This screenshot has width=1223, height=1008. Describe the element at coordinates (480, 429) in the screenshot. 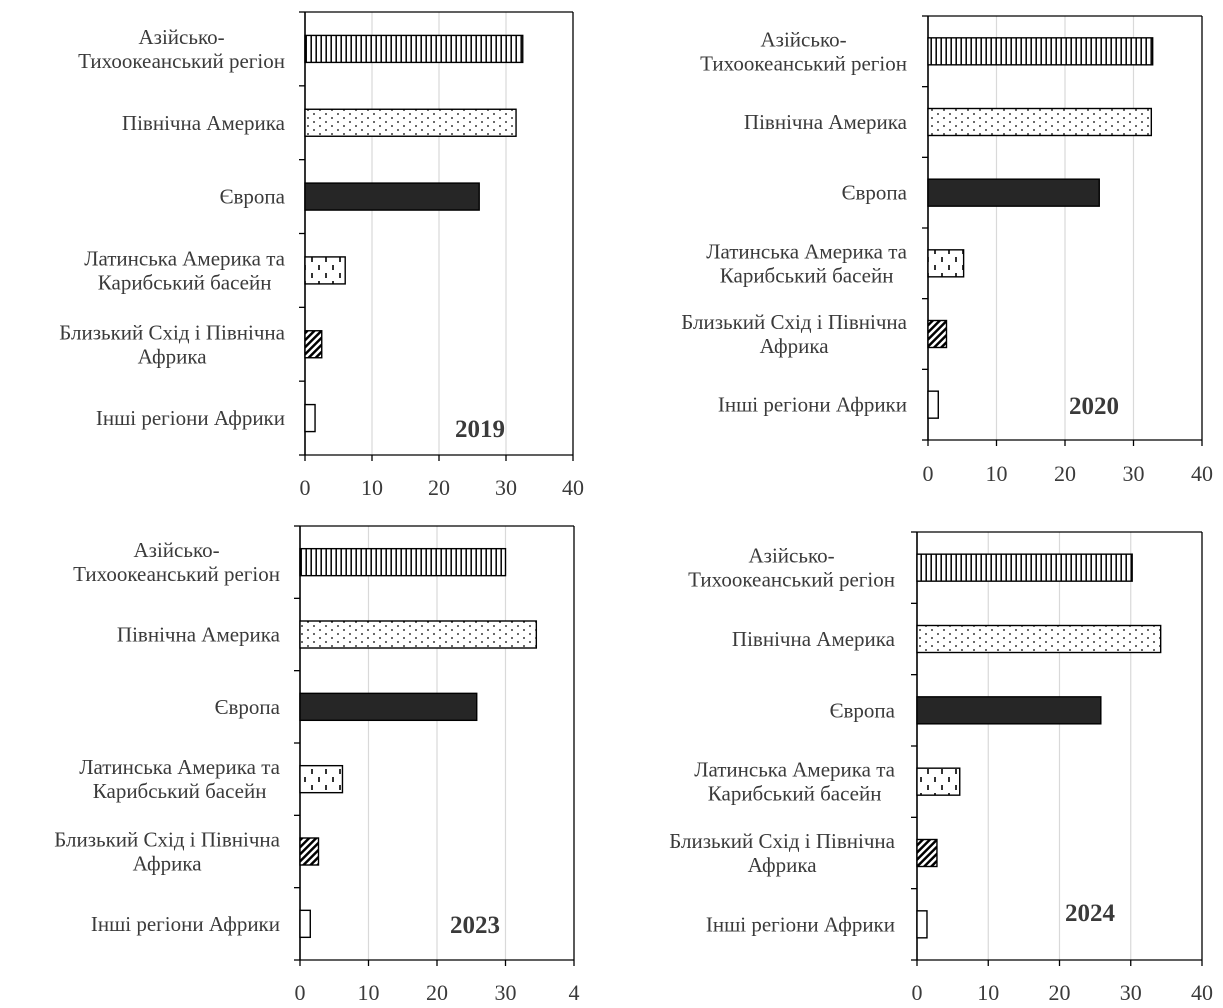

I see `year-annotation: 2019` at that location.